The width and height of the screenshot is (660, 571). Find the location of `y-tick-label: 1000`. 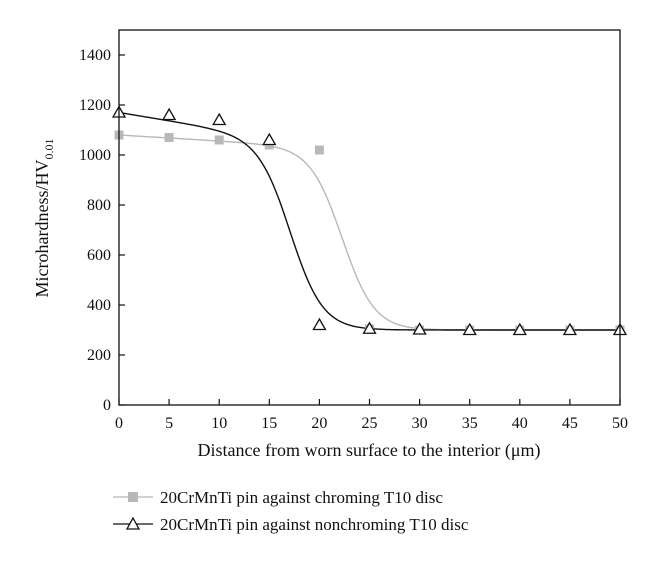

y-tick-label: 1000 is located at coordinates (95, 155).